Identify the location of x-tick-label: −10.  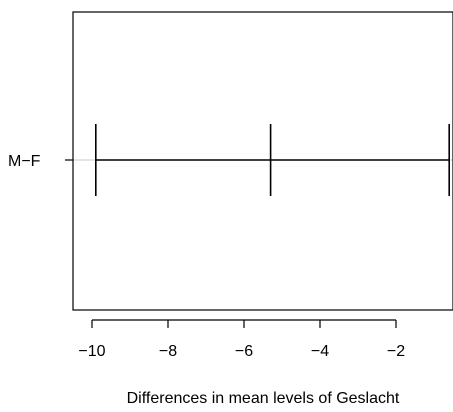
(91, 351).